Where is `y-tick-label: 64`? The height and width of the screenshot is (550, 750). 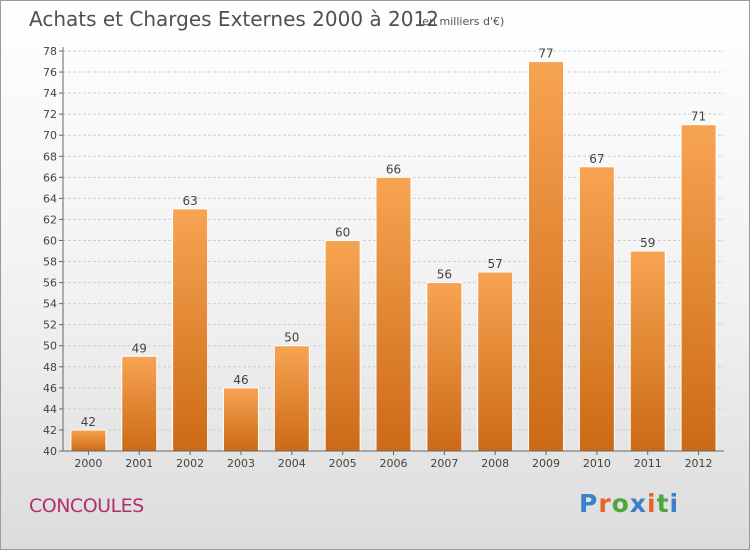
y-tick-label: 64 is located at coordinates (50, 198).